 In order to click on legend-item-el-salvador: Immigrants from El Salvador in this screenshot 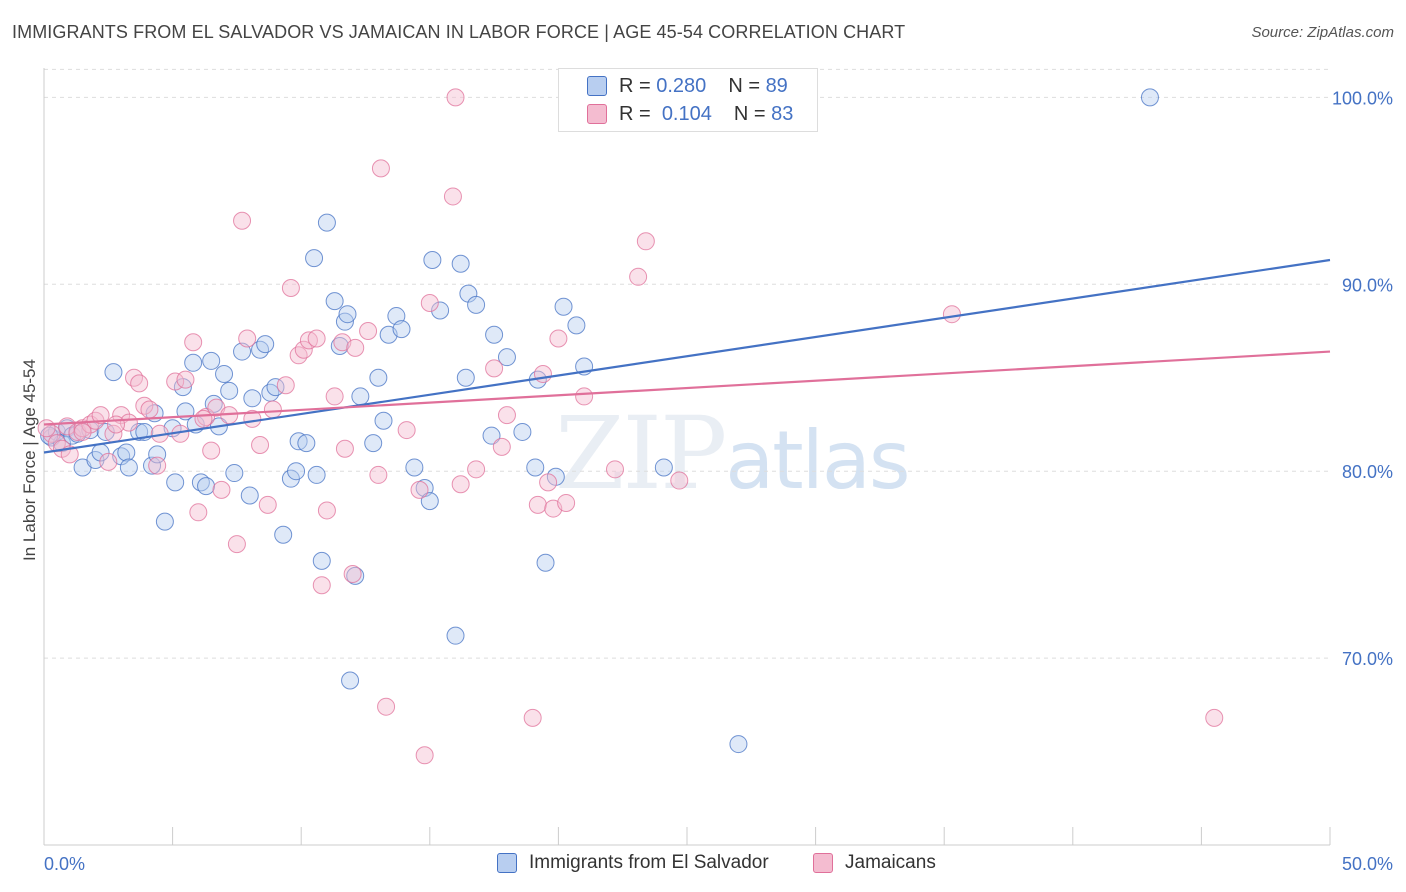, I will do `click(633, 863)`.